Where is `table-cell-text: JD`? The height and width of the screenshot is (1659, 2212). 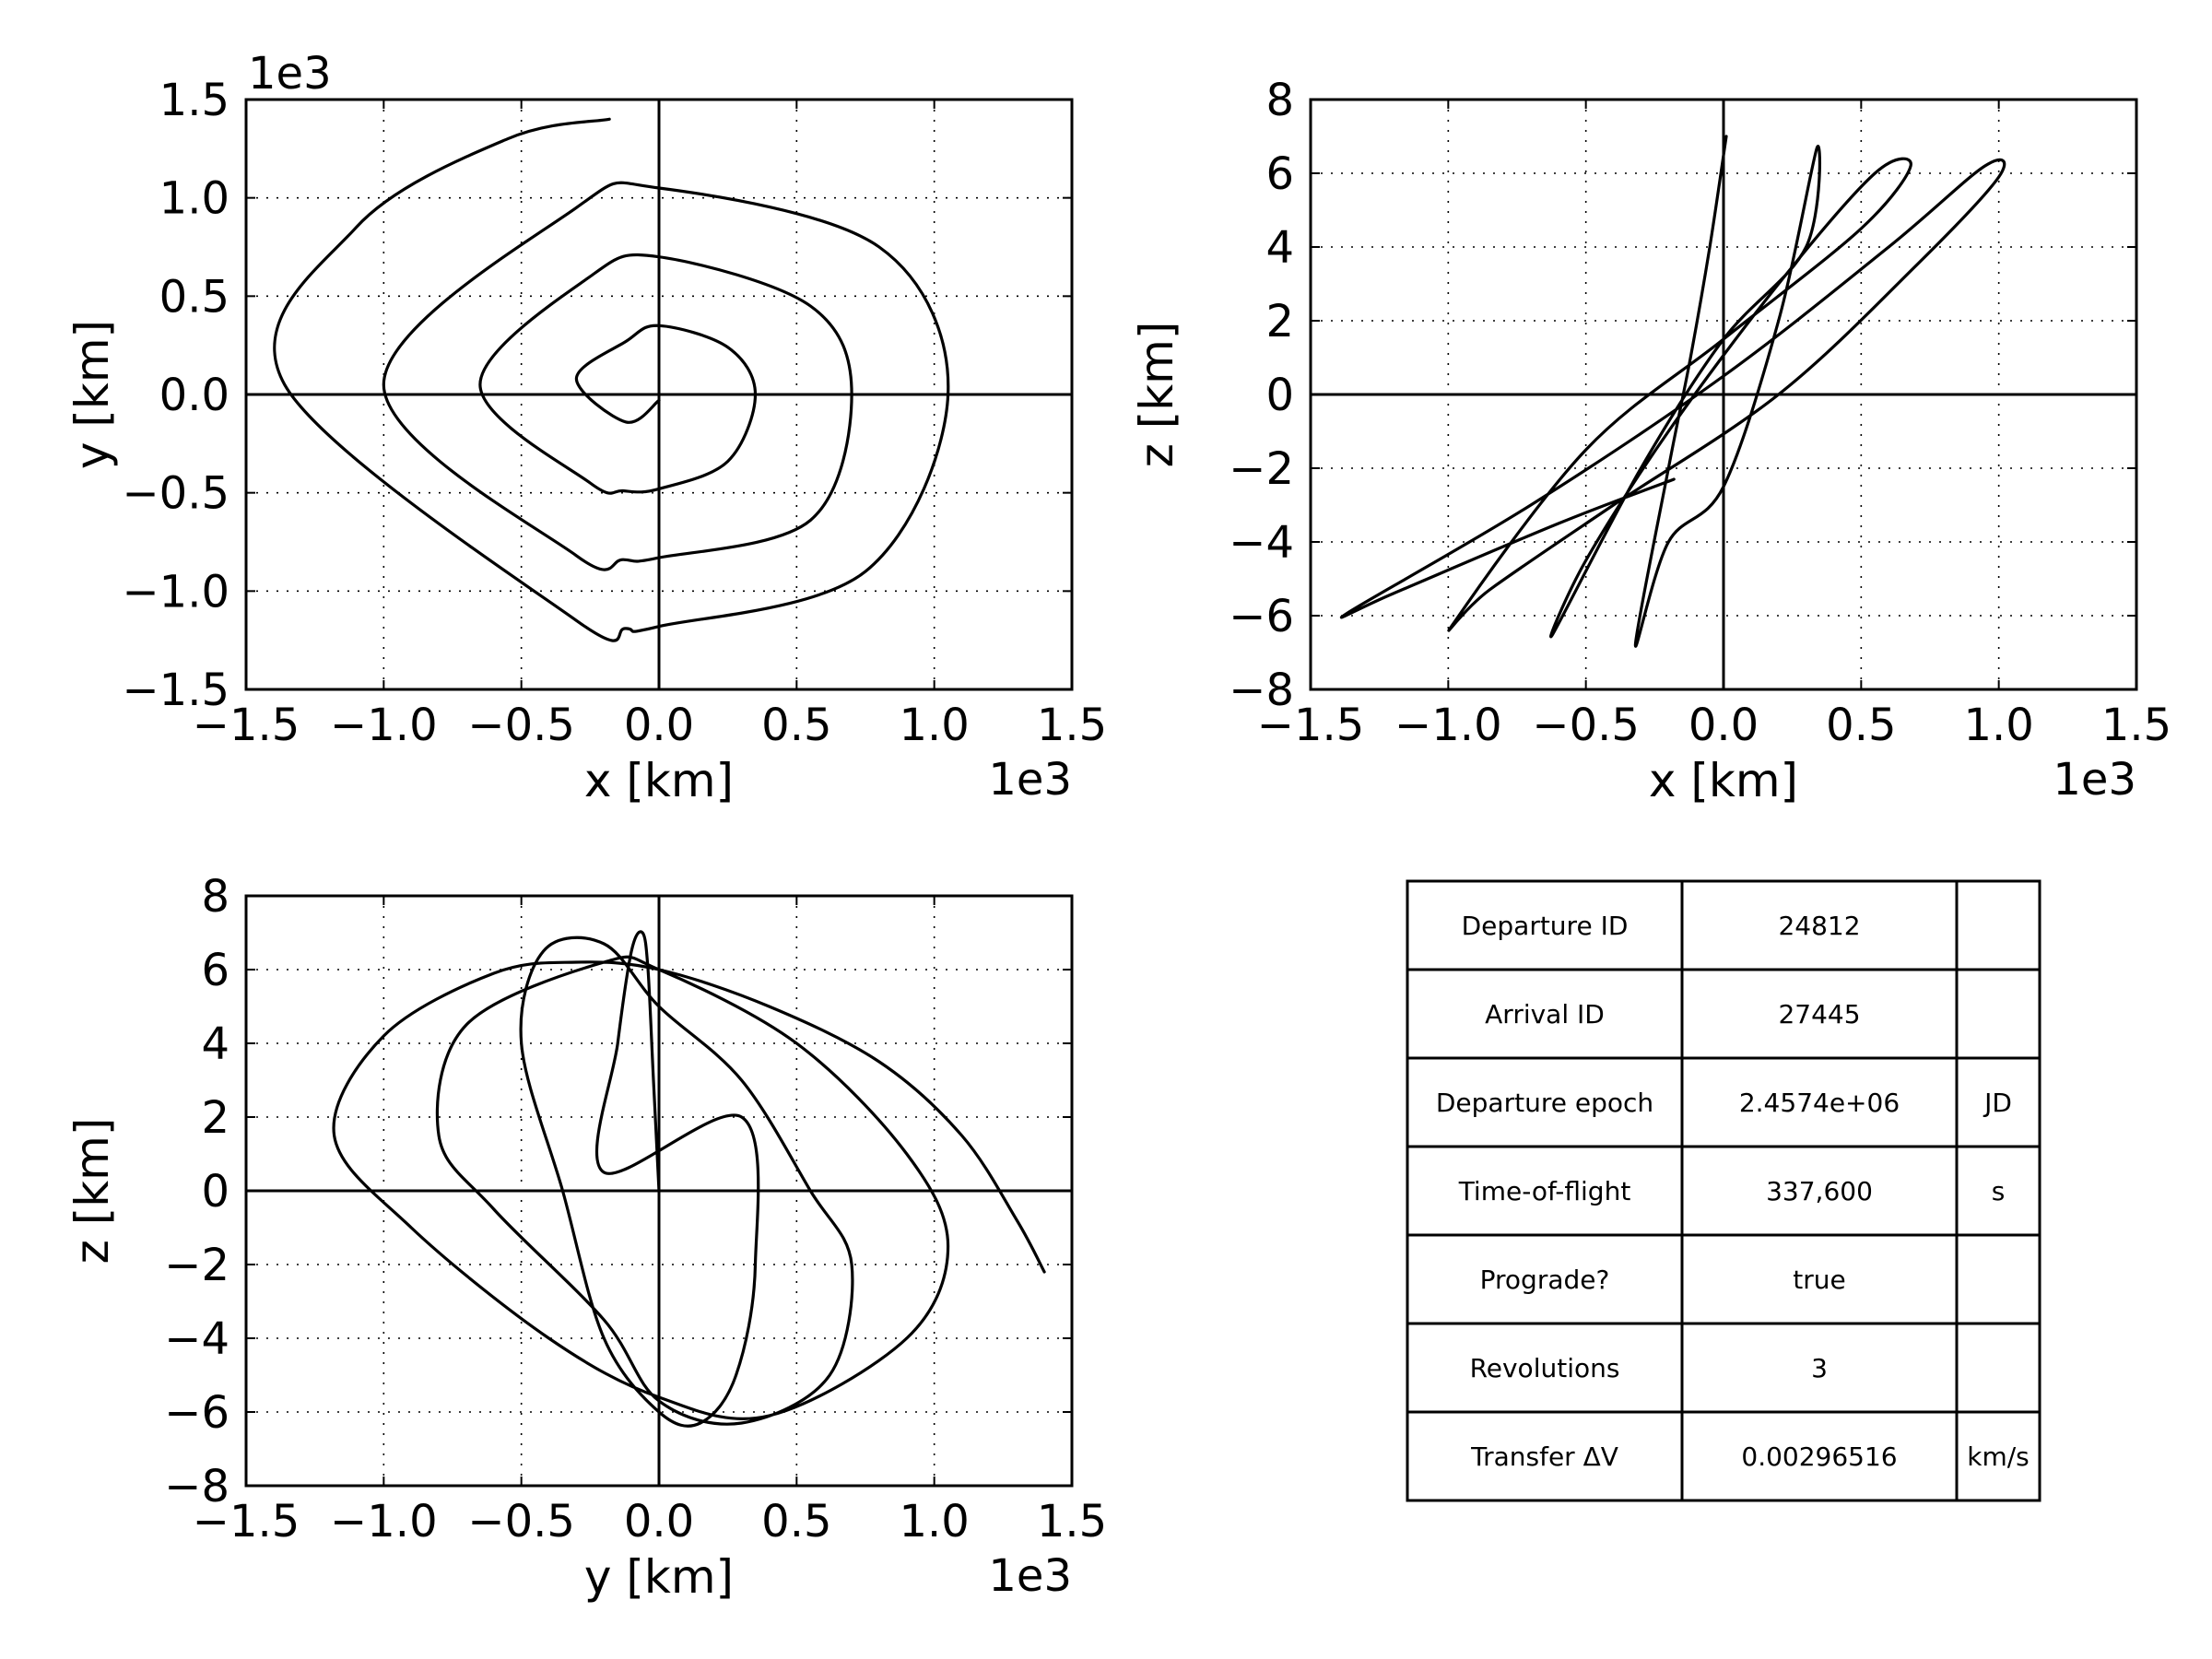
table-cell-text: JD is located at coordinates (1997, 1103).